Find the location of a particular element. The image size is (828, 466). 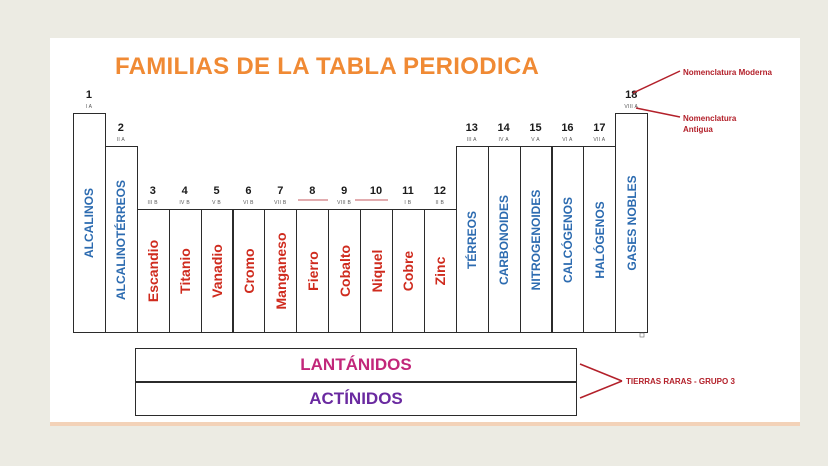

bottom-strip is located at coordinates (425, 424).